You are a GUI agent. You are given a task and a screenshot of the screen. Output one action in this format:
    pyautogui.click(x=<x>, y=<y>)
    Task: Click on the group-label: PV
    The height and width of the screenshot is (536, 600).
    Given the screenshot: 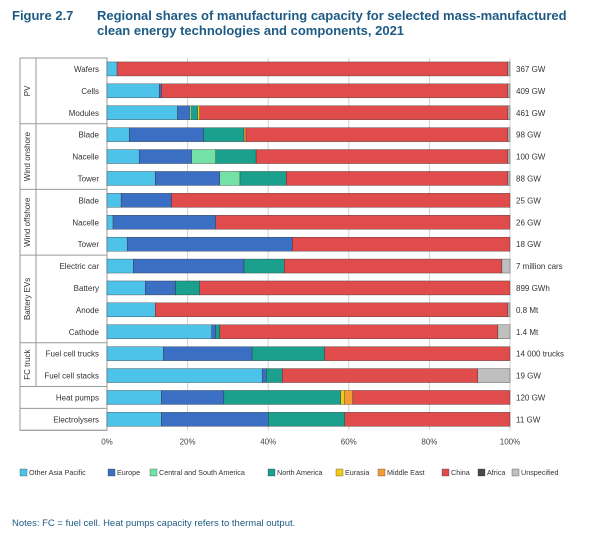 What is the action you would take?
    pyautogui.click(x=27, y=90)
    